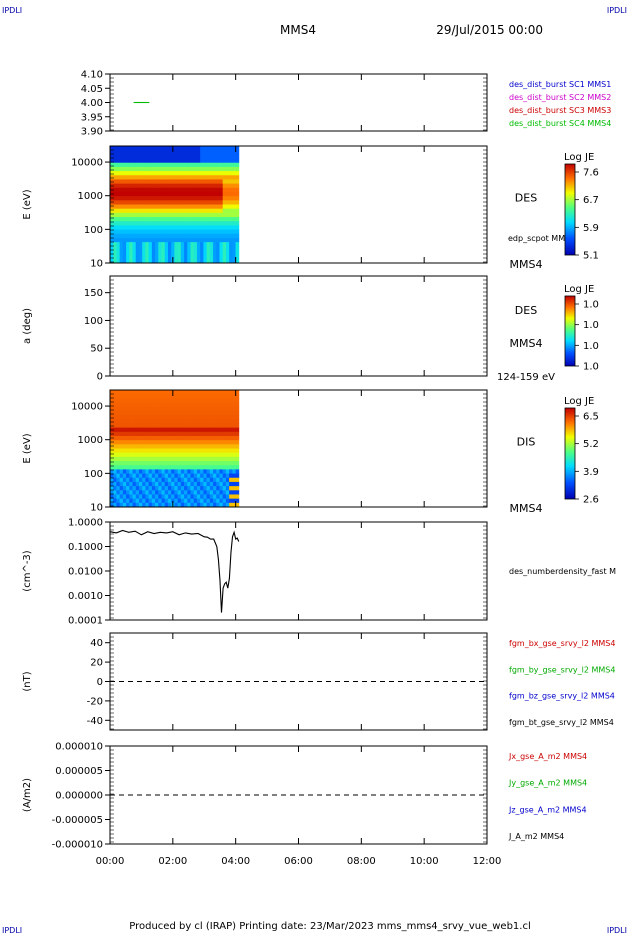 The width and height of the screenshot is (630, 934). Describe the element at coordinates (591, 325) in the screenshot. I see `colorbar-tick-p3: 1.0` at that location.